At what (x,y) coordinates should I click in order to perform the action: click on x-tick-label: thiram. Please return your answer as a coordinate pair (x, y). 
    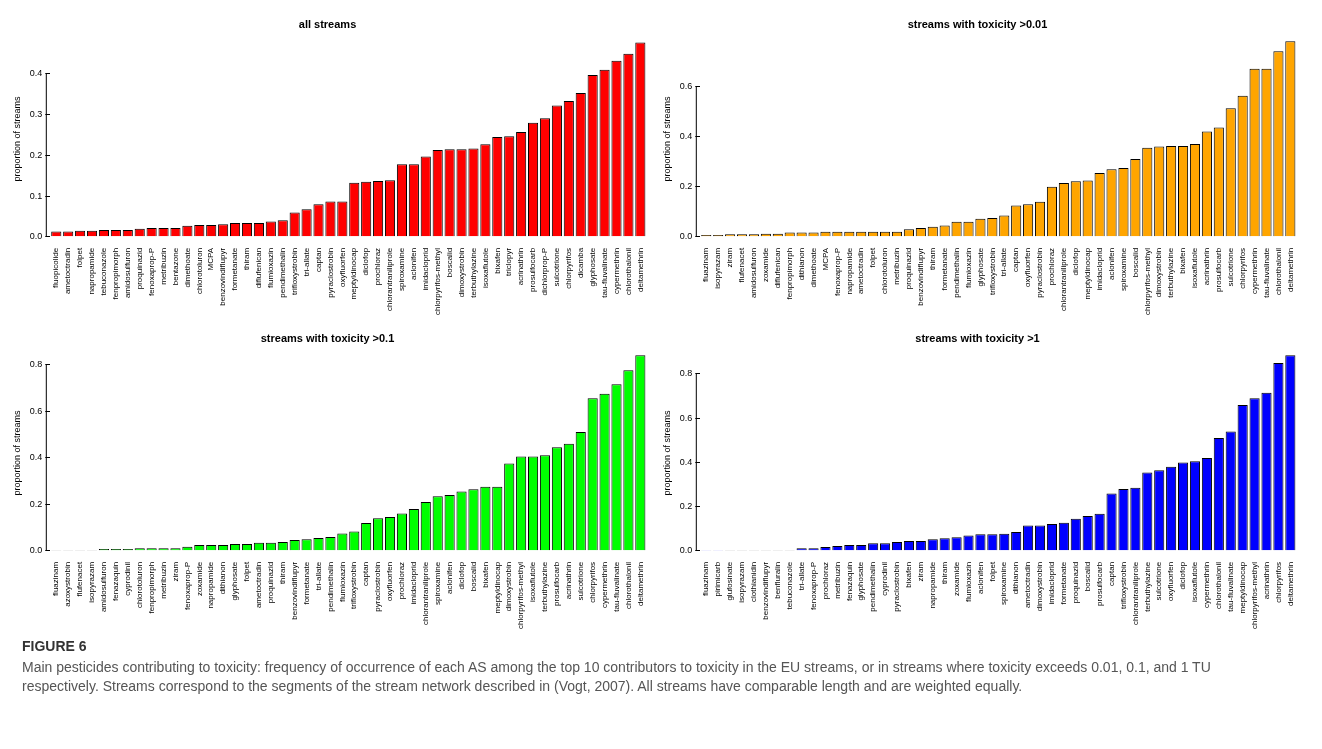
    Looking at the image, I should click on (247, 259).